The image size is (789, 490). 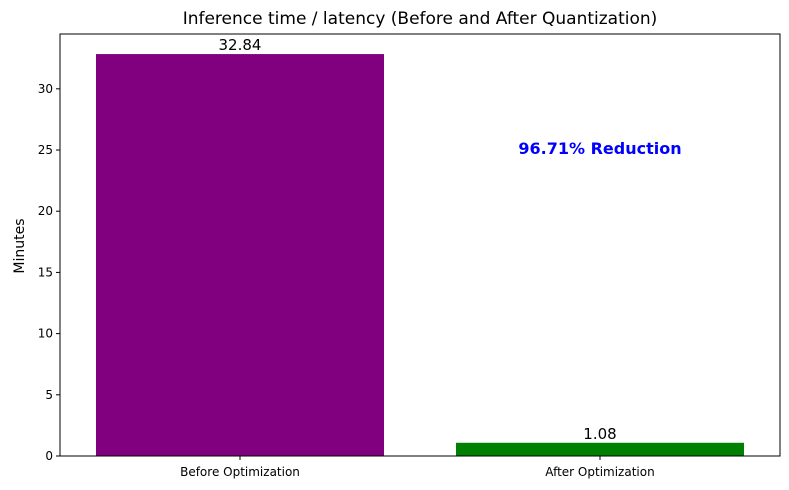 I want to click on y-tick-label: 15, so click(x=45, y=272).